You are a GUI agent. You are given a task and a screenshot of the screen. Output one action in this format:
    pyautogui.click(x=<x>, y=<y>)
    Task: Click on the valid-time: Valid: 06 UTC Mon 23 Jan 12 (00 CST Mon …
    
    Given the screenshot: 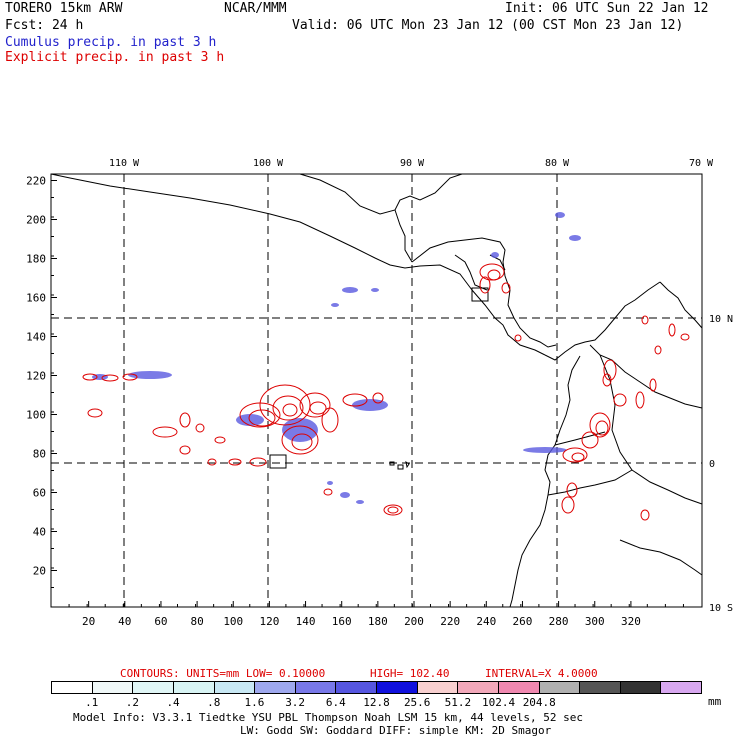 What is the action you would take?
    pyautogui.click(x=488, y=25)
    